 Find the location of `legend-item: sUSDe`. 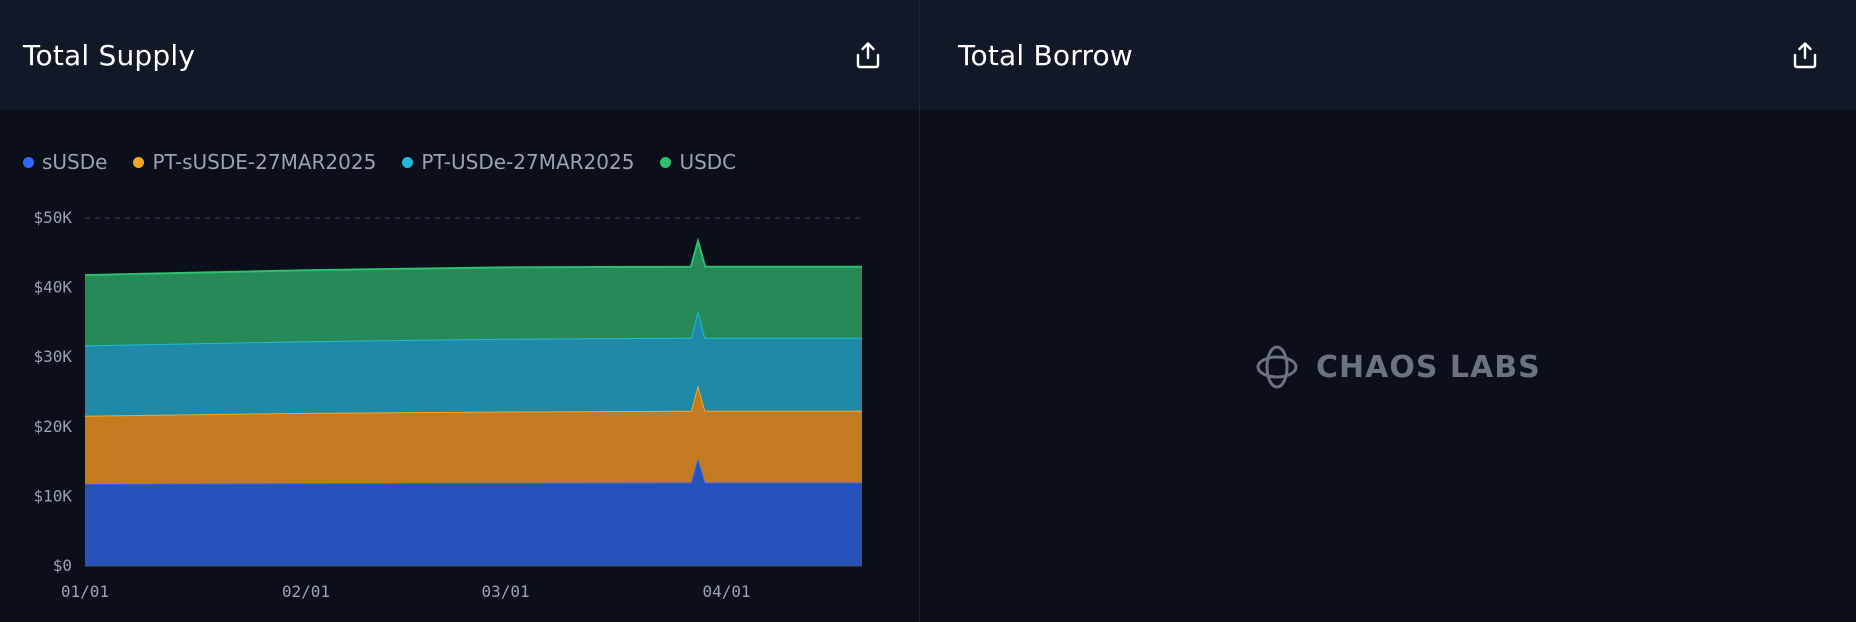

legend-item: sUSDe is located at coordinates (65, 162).